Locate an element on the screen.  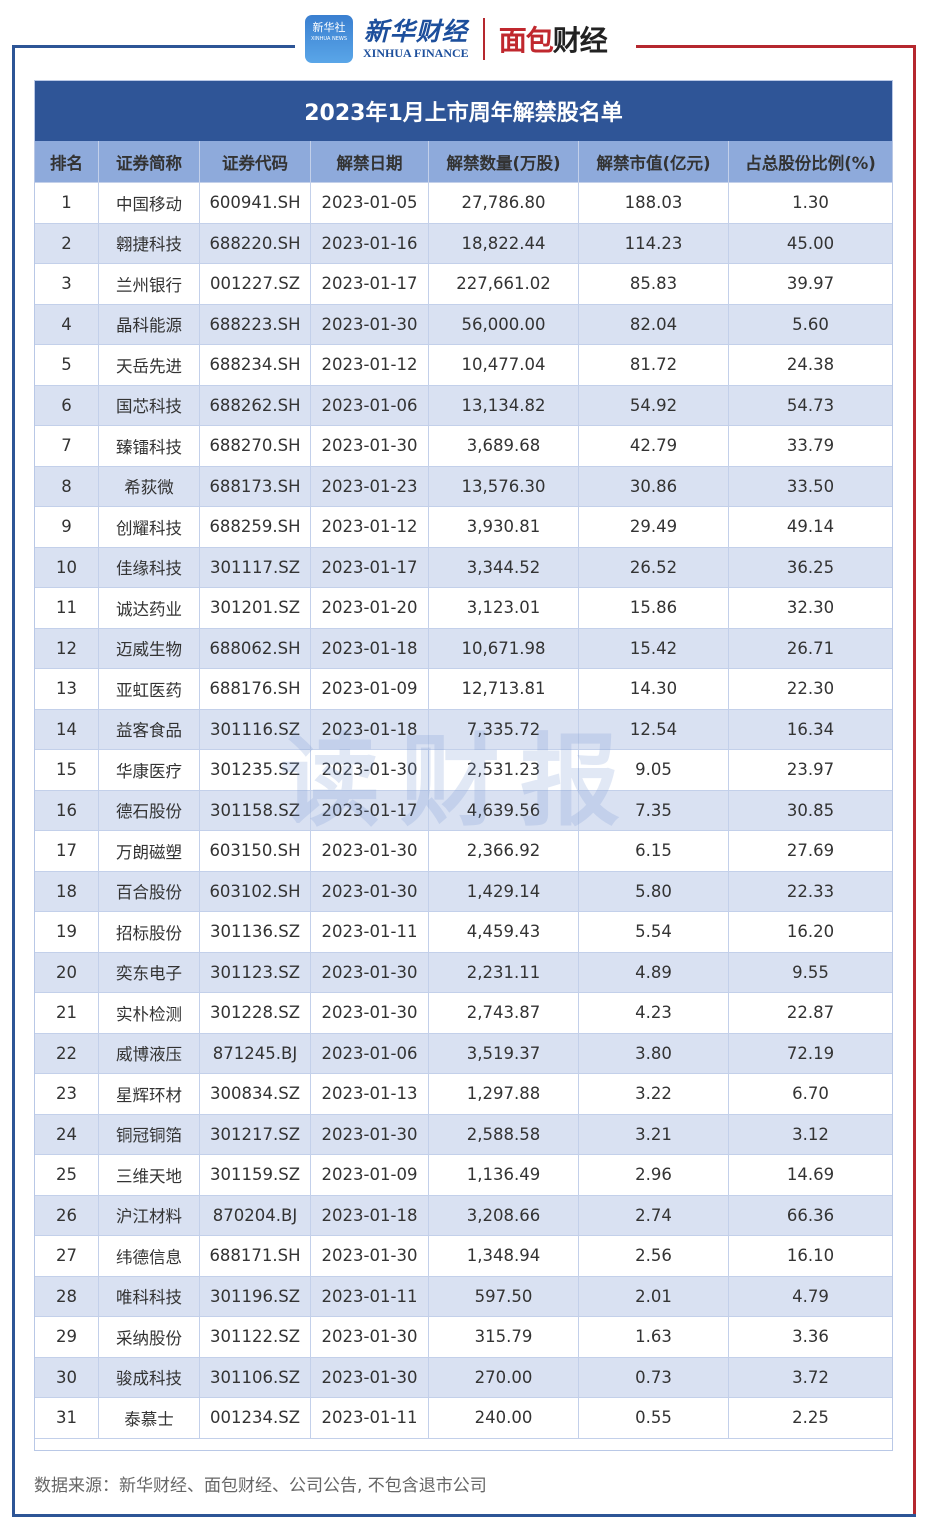
cell-ratio: 22.87 is located at coordinates (810, 1013).